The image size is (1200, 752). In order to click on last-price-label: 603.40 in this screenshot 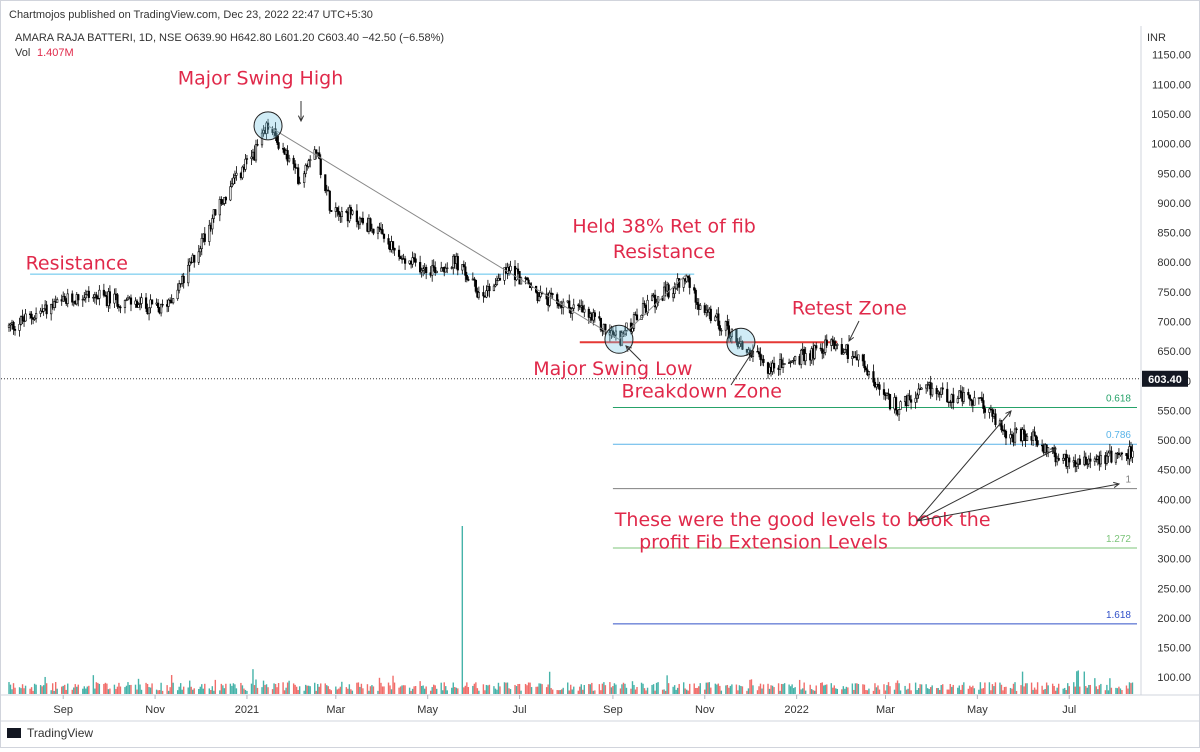, I will do `click(1165, 380)`.